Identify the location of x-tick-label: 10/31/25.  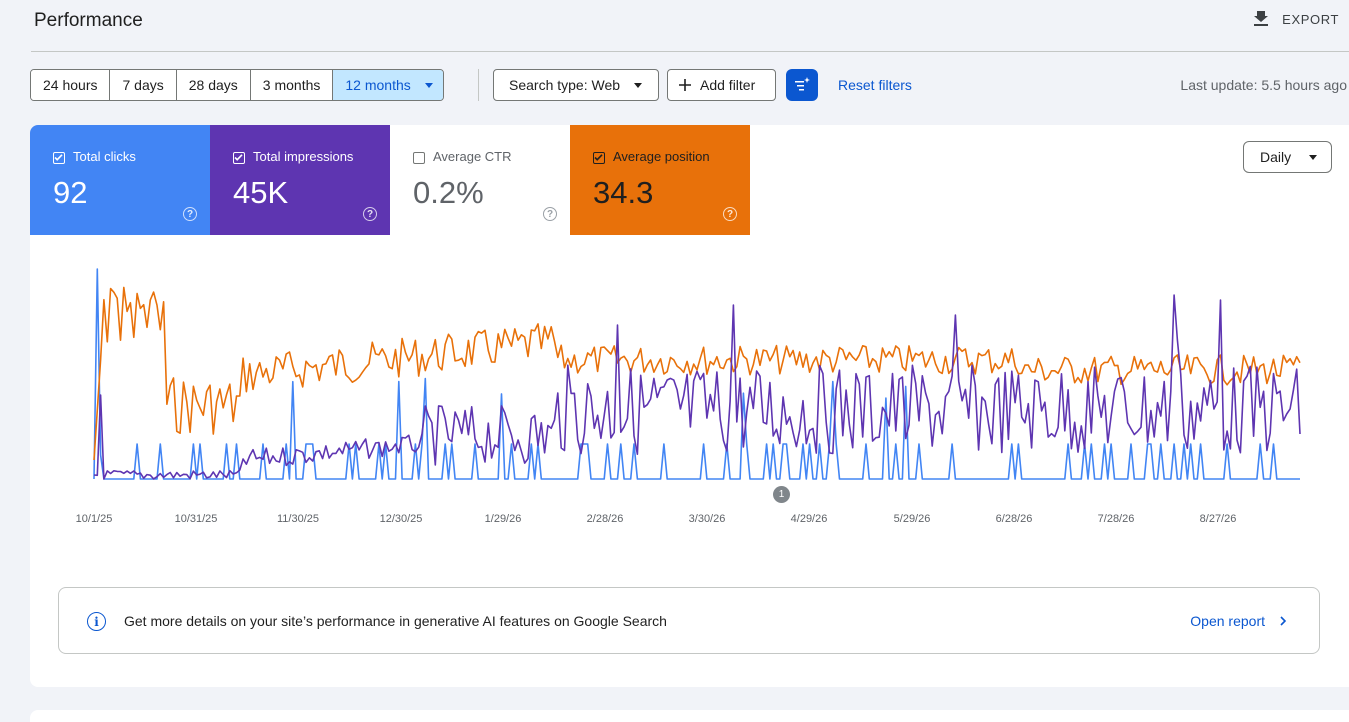
(196, 519).